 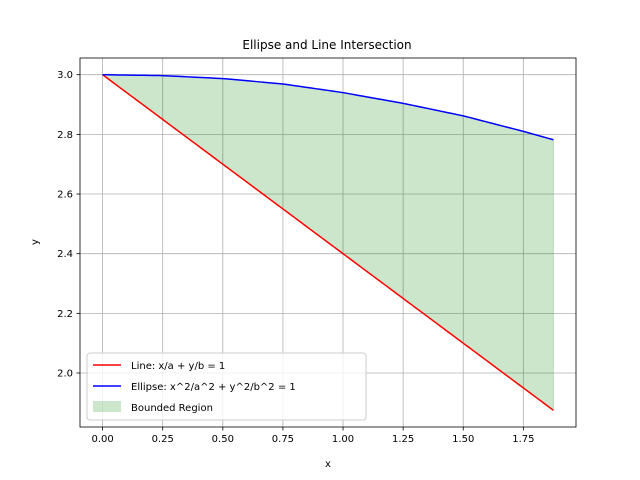 I want to click on x-tick-label: 1.75, so click(x=523, y=439).